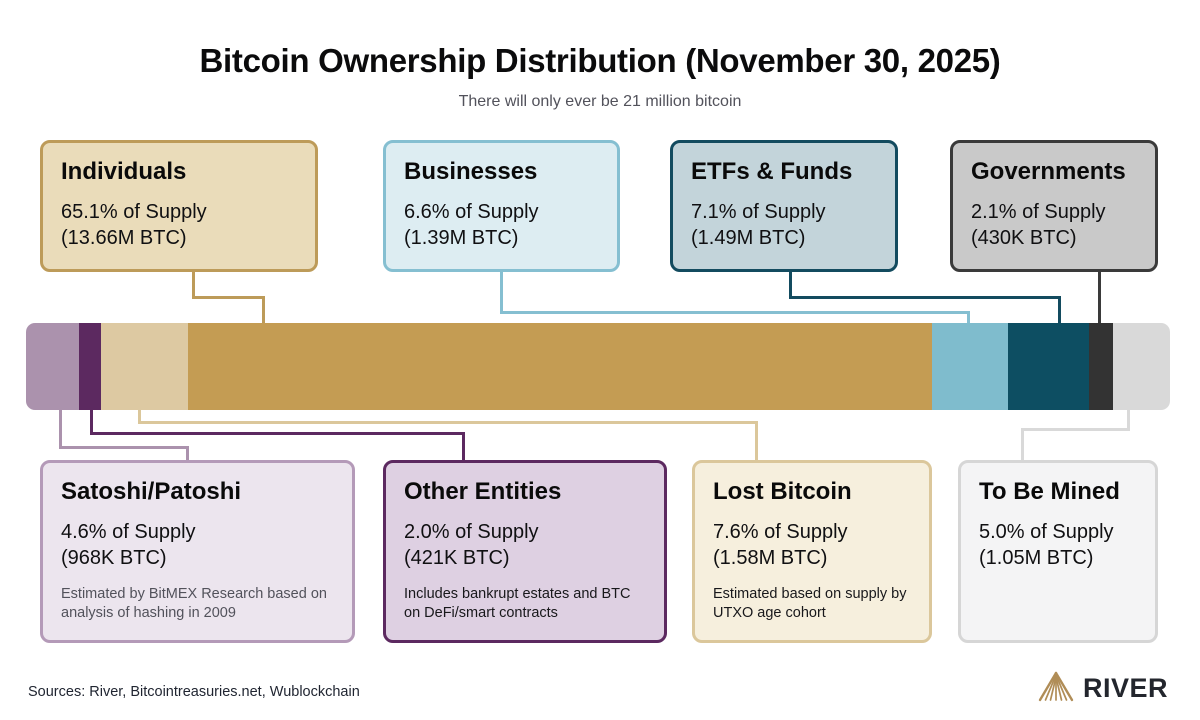 The width and height of the screenshot is (1200, 720). What do you see at coordinates (1038, 212) in the screenshot?
I see `card-governments-supply: 2.1% of Supply` at bounding box center [1038, 212].